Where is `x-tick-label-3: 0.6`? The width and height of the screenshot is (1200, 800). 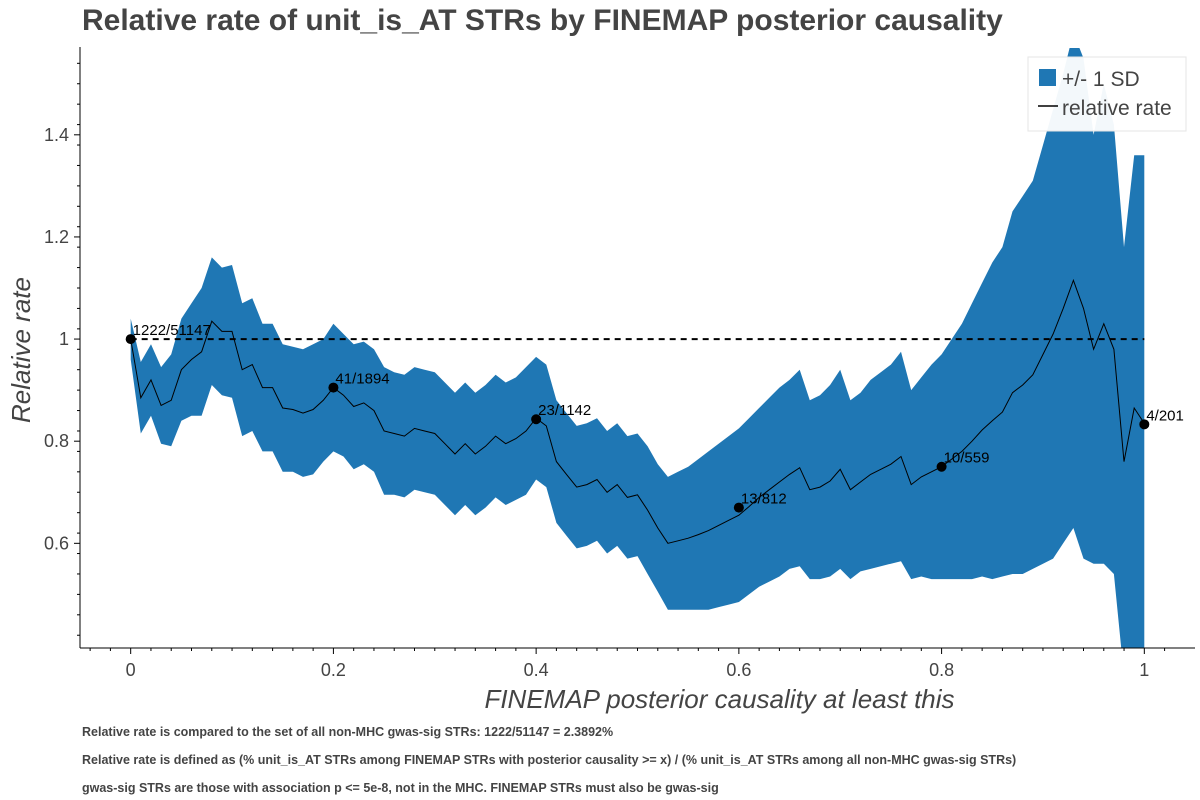 x-tick-label-3: 0.6 is located at coordinates (738, 670).